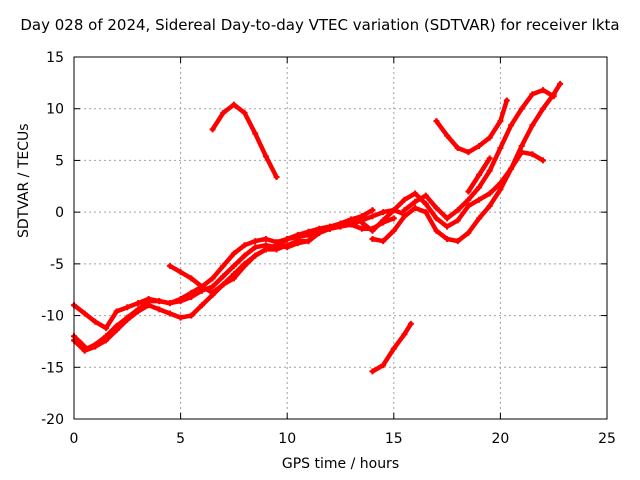 Image resolution: width=640 pixels, height=480 pixels. I want to click on x-tick-label: 25, so click(607, 439).